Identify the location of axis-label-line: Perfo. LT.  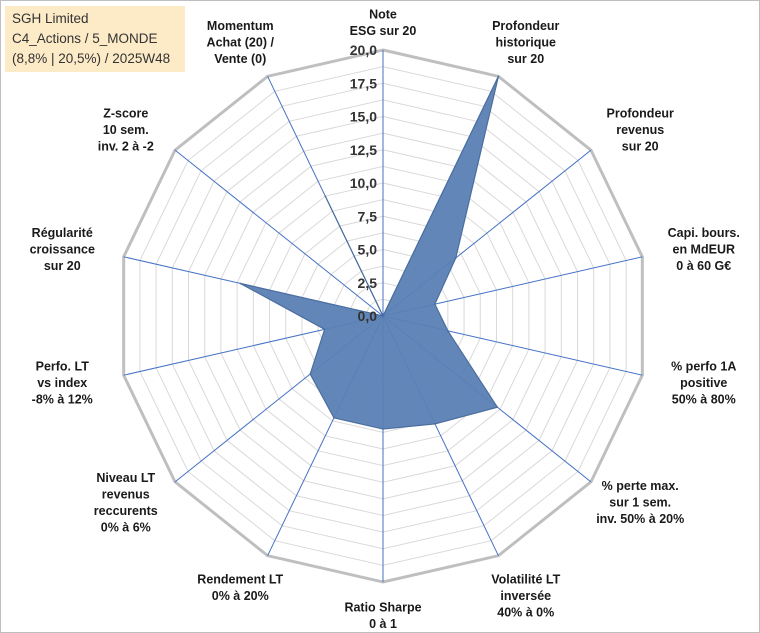
(63, 366).